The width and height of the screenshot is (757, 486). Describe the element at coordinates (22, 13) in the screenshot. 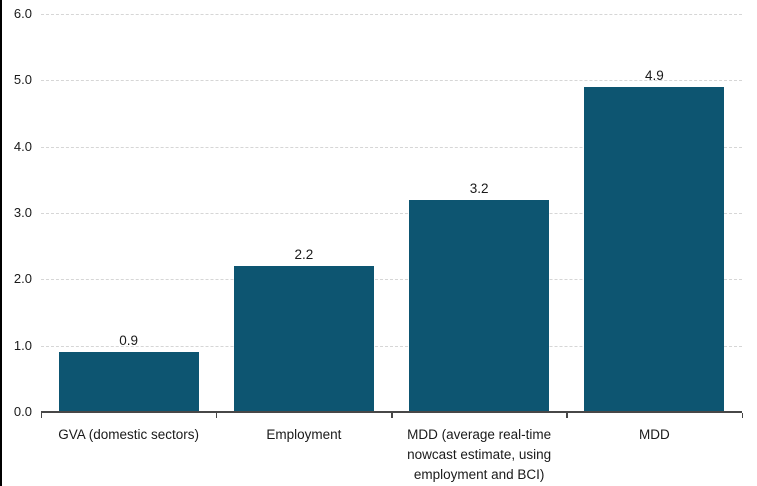

I see `y-tick-label: 6.0` at that location.